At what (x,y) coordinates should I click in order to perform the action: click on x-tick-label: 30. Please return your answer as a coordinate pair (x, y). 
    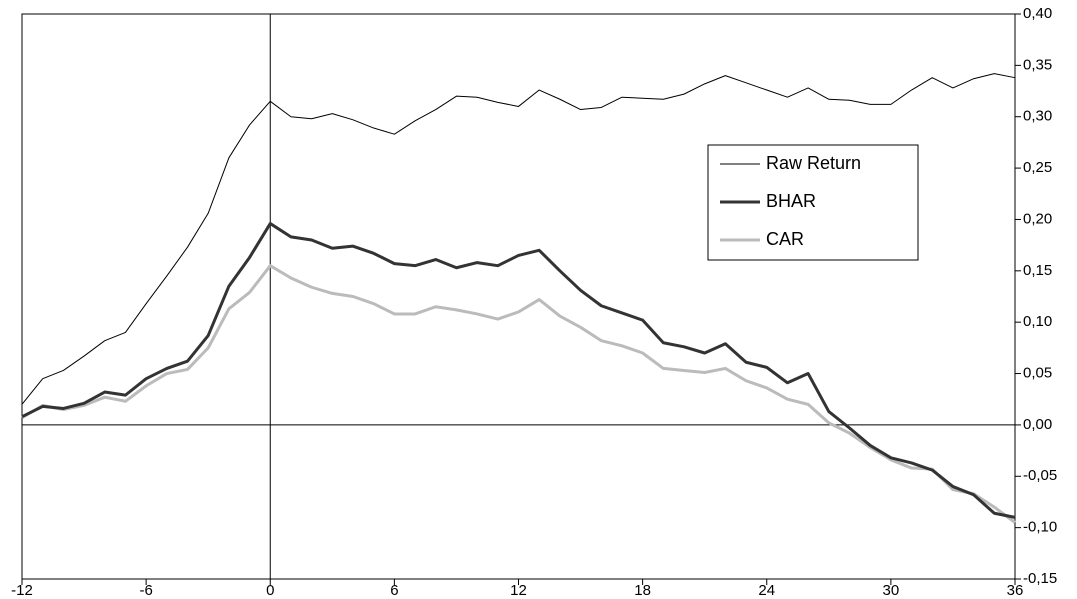
    Looking at the image, I should click on (891, 590).